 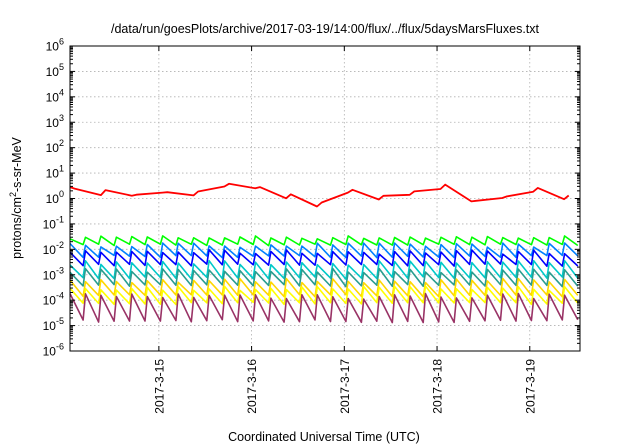 I want to click on x-tick-label: 2017-3-17, so click(x=345, y=386).